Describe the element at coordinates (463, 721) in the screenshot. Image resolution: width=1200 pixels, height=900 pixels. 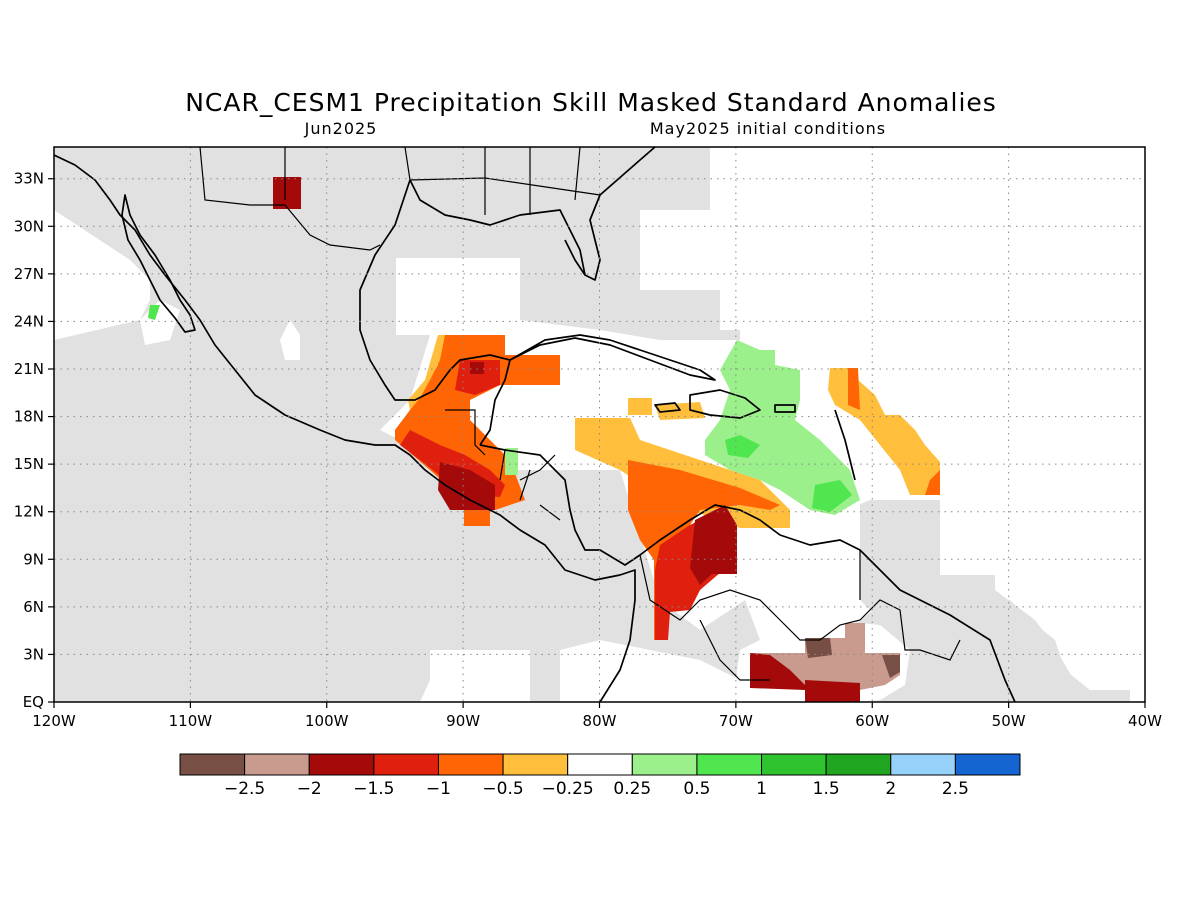
I see `x-tick-label: 90W` at that location.